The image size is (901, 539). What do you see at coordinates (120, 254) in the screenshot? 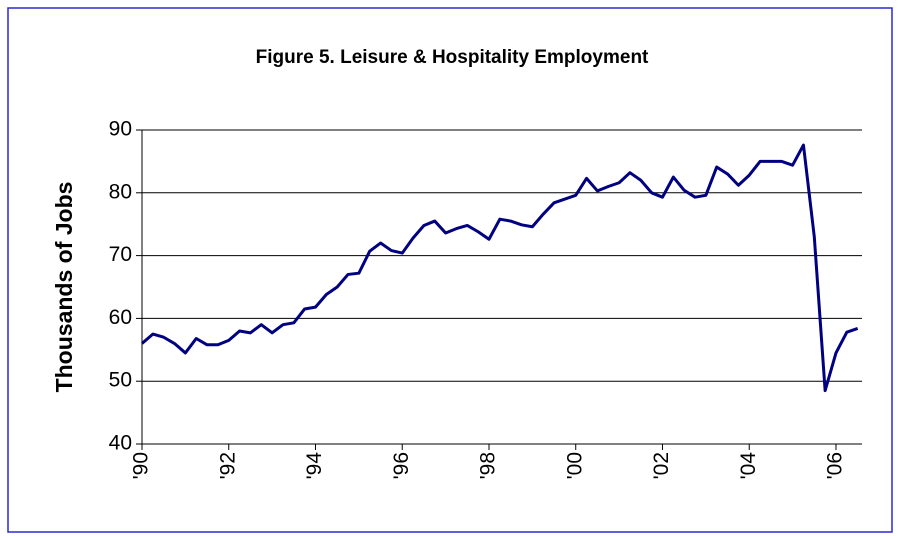
I see `y-tick-label: 70` at bounding box center [120, 254].